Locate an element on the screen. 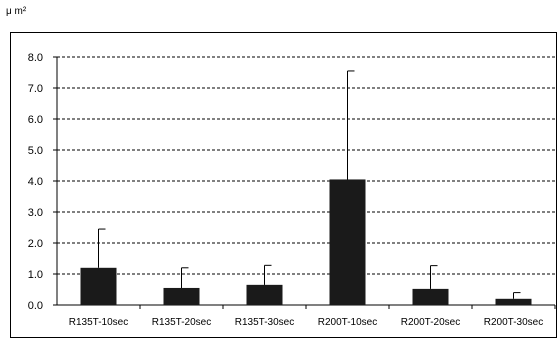 The image size is (558, 340). x-tick-label: R135T-20sec is located at coordinates (181, 322).